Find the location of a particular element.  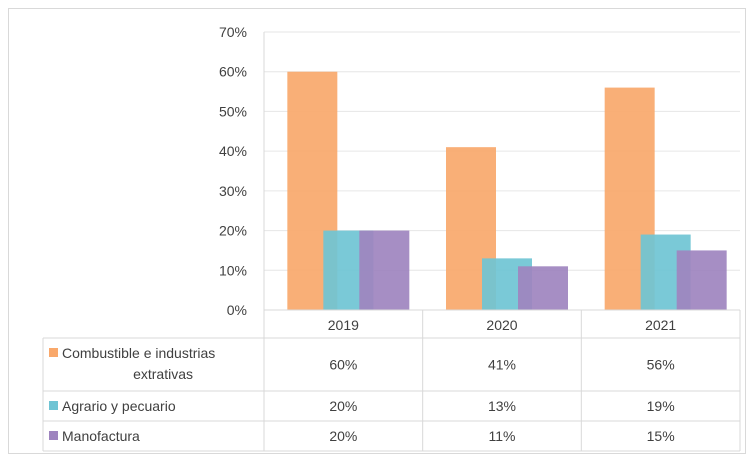

y-tick-label: 10% is located at coordinates (233, 270).